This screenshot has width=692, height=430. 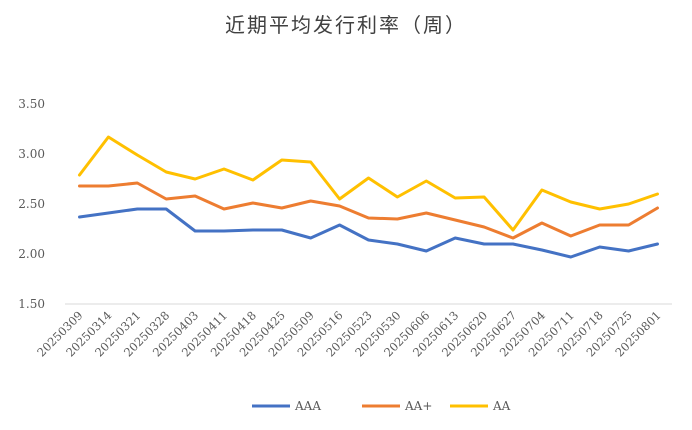 What do you see at coordinates (31, 104) in the screenshot?
I see `y-tick-label: 3.50` at bounding box center [31, 104].